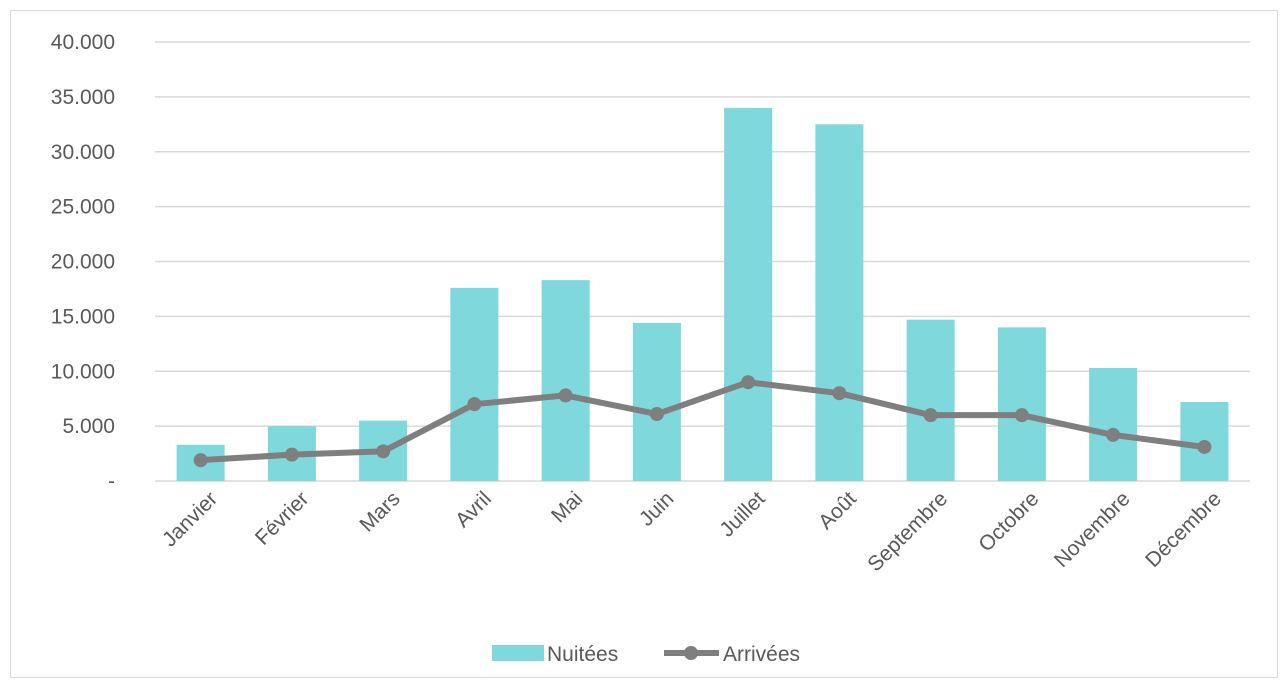 Image resolution: width=1285 pixels, height=688 pixels. What do you see at coordinates (83, 42) in the screenshot?
I see `y-tick-label: 40.000` at bounding box center [83, 42].